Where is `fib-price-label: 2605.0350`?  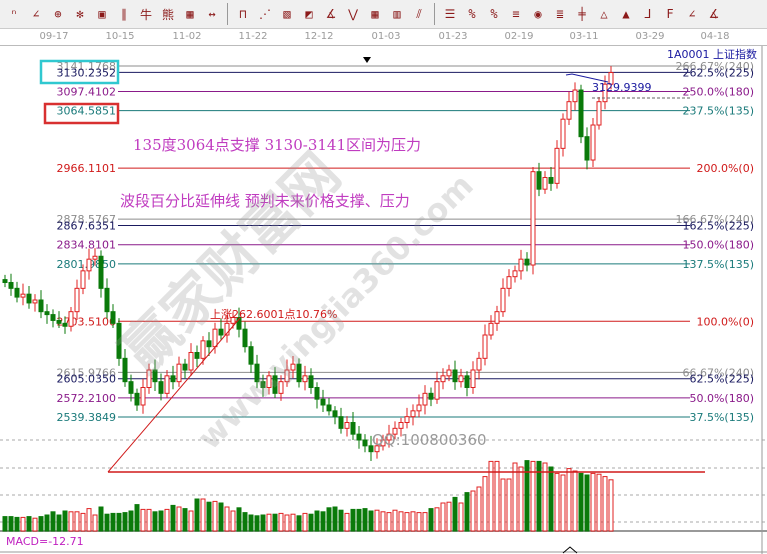 fib-price-label: 2605.0350 is located at coordinates (87, 379).